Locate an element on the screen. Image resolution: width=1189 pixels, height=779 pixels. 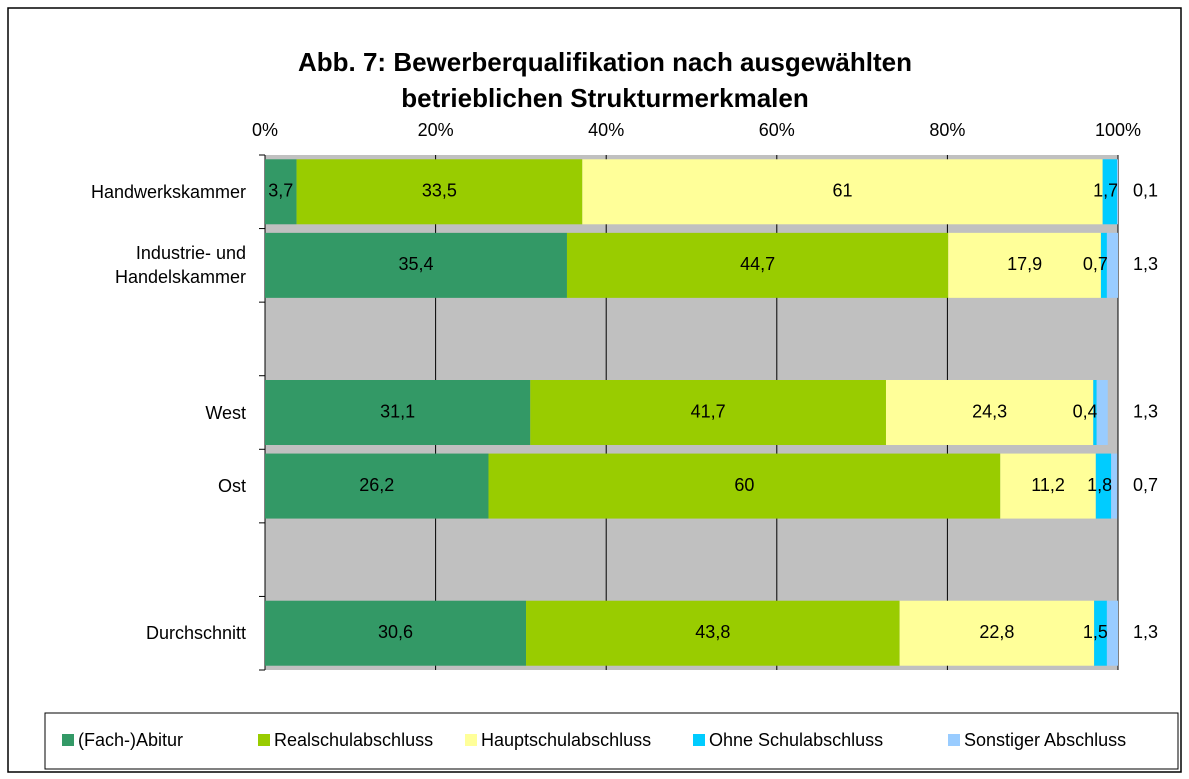
data-label: 33,5 is located at coordinates (439, 191).